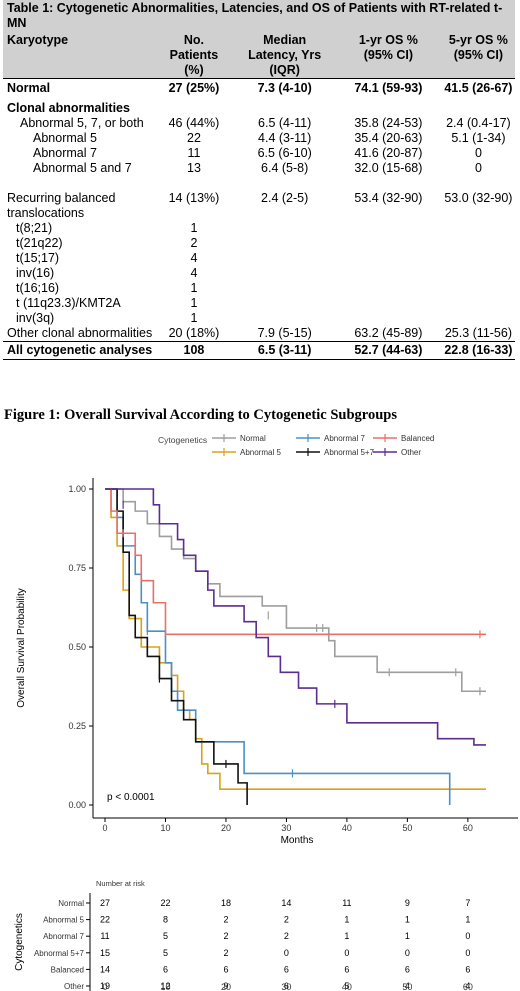  I want to click on row-label: t(16;16), so click(38, 288).